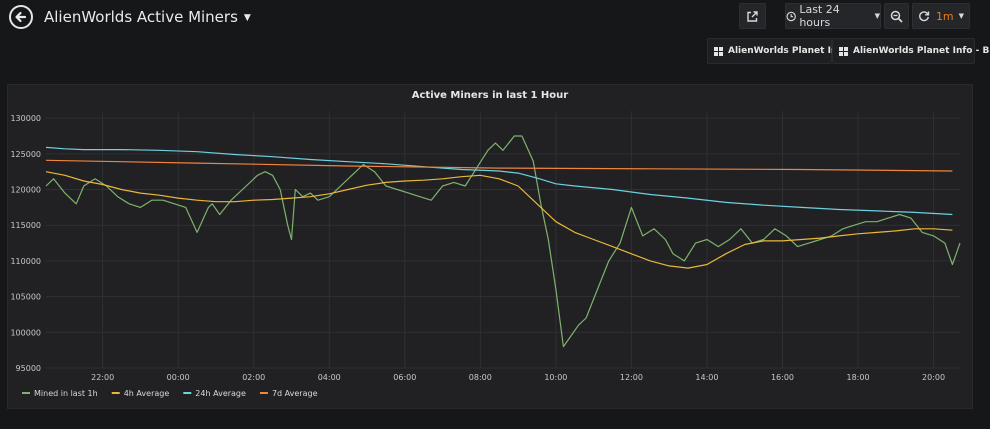 This screenshot has width=990, height=429. What do you see at coordinates (25, 332) in the screenshot?
I see `y-tick-label: 100000` at bounding box center [25, 332].